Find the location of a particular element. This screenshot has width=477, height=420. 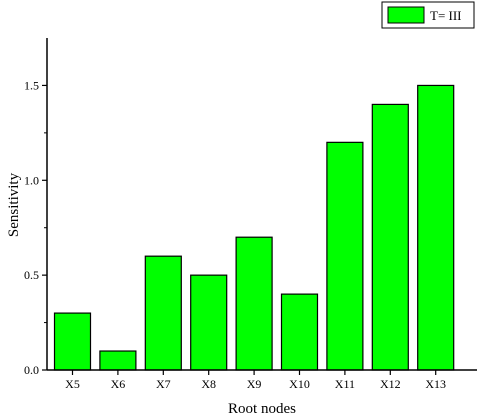

x-tick-label: X7 is located at coordinates (163, 384).